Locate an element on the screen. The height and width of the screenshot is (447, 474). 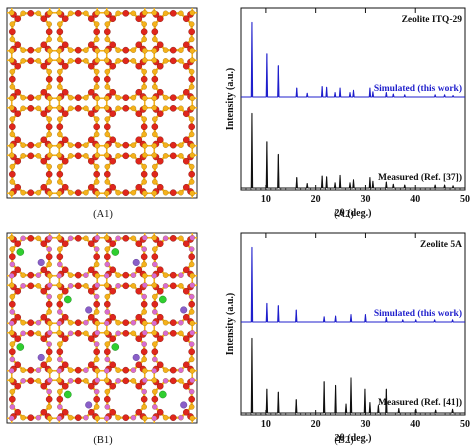
sodium-ion is located at coordinates (41, 262).